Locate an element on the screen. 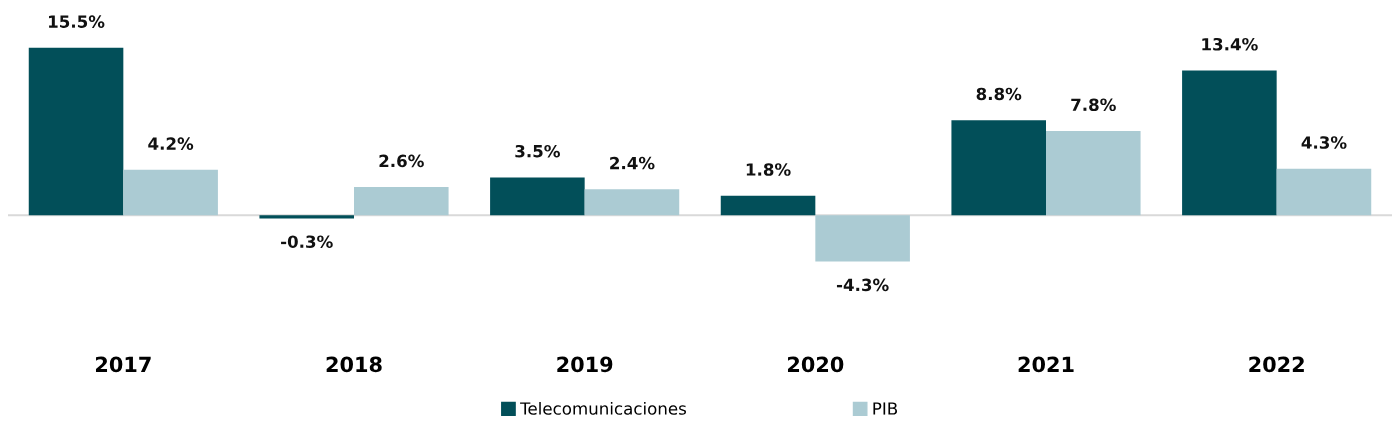  x-tick-label: 2017 is located at coordinates (123, 364).